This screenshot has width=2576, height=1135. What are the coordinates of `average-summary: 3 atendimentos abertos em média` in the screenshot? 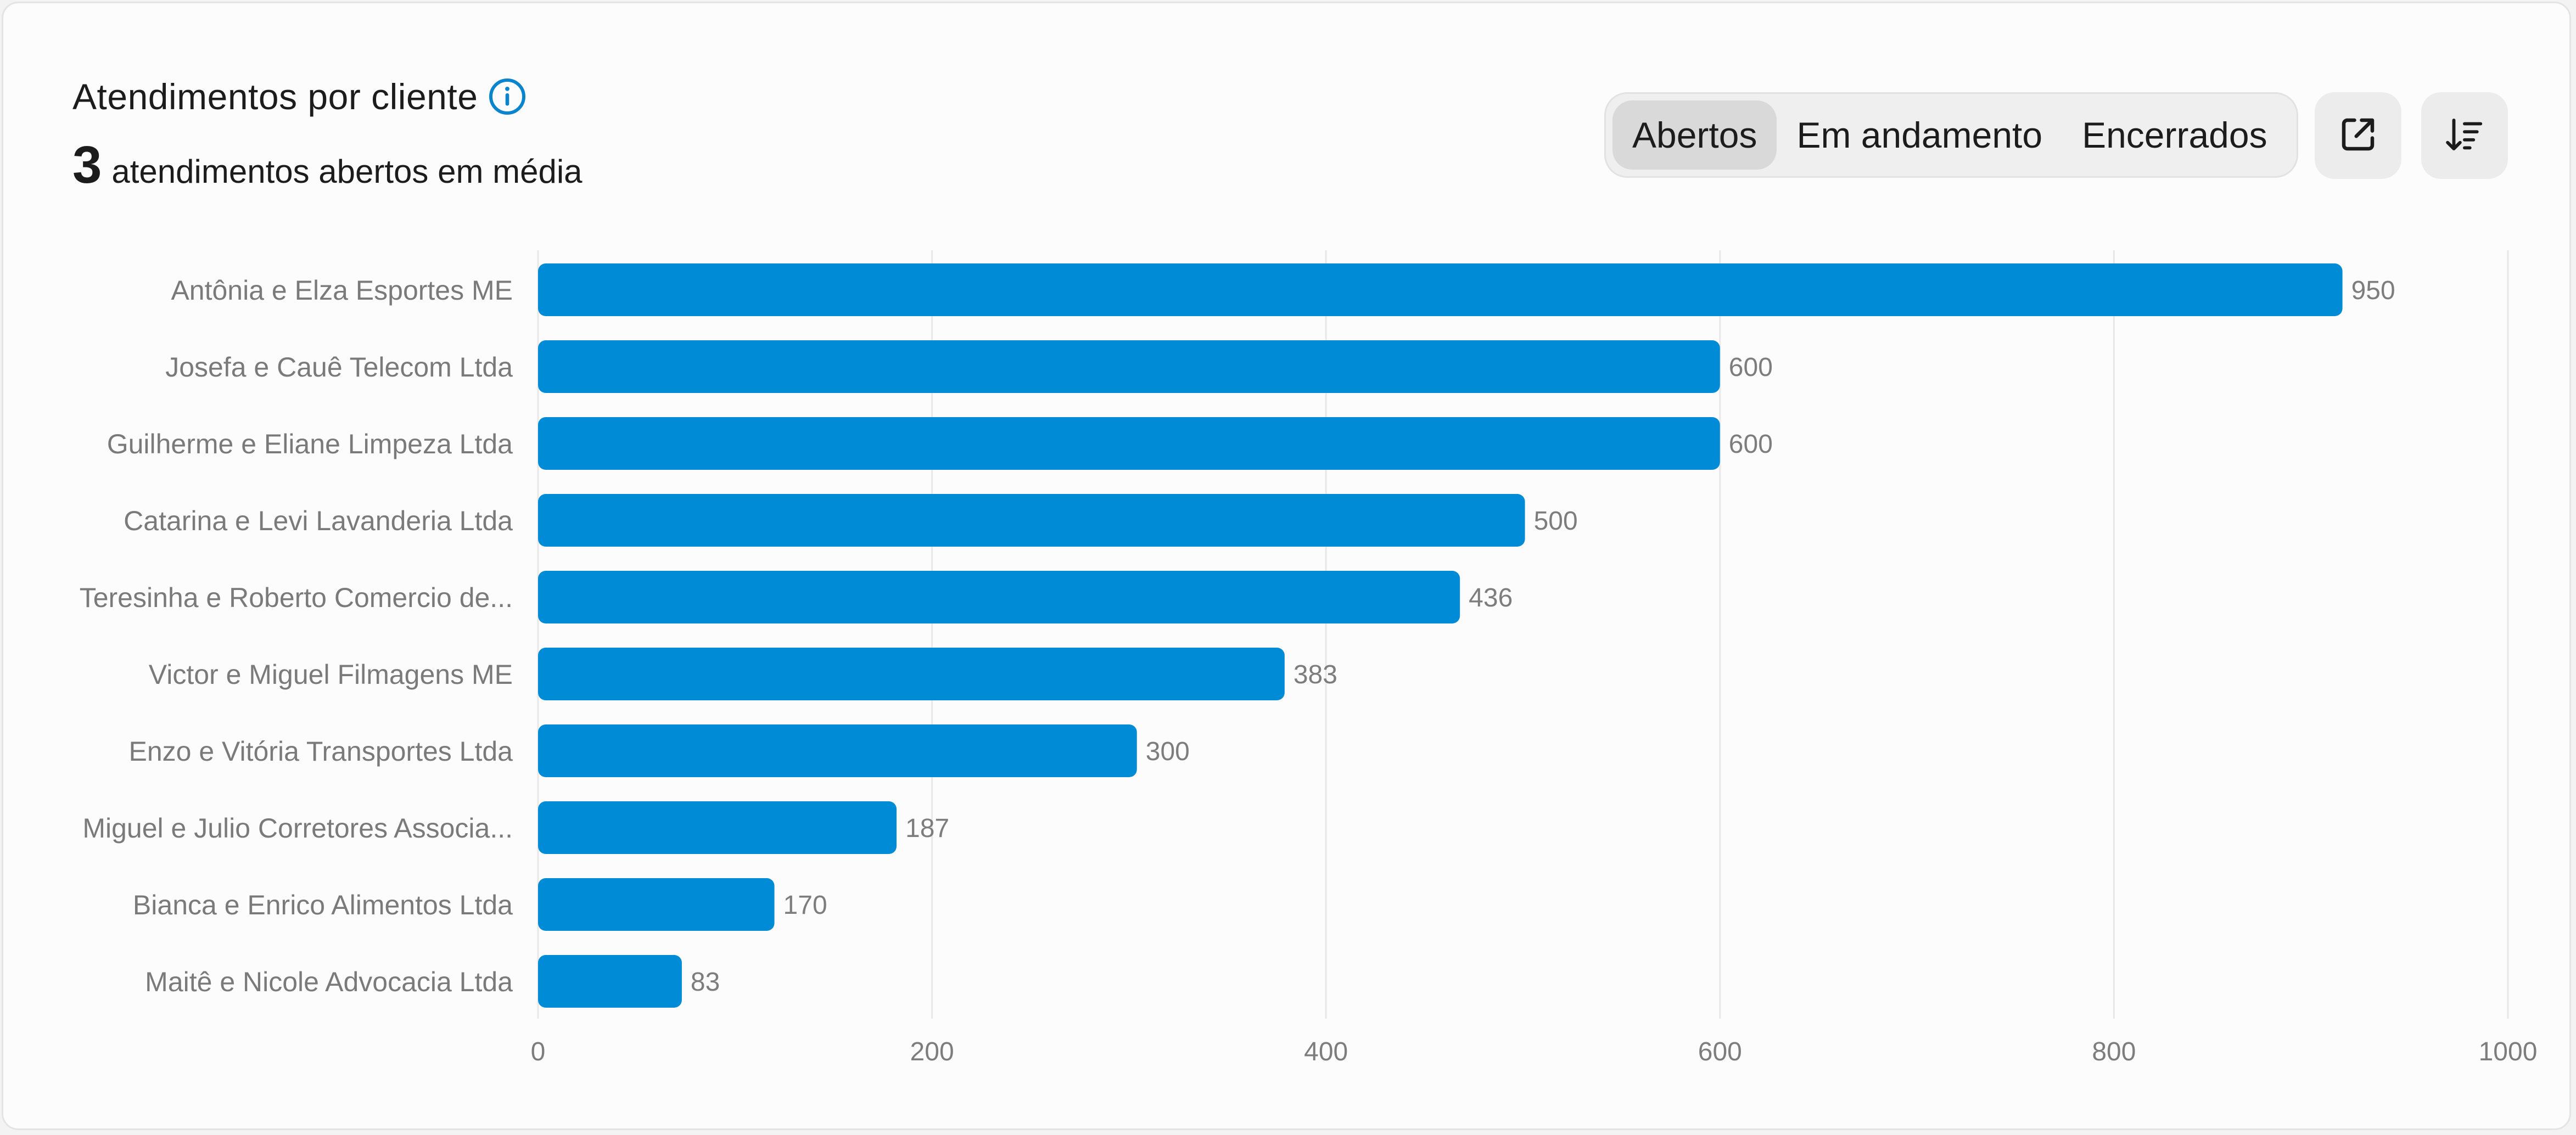 It's located at (327, 165).